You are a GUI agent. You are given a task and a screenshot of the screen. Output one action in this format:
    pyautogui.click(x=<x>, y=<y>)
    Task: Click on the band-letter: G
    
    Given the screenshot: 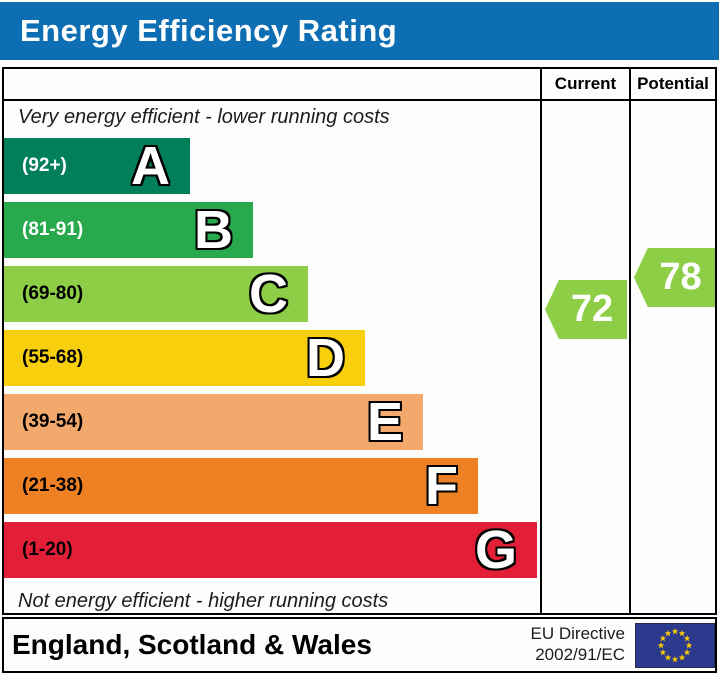 What is the action you would take?
    pyautogui.click(x=495, y=550)
    